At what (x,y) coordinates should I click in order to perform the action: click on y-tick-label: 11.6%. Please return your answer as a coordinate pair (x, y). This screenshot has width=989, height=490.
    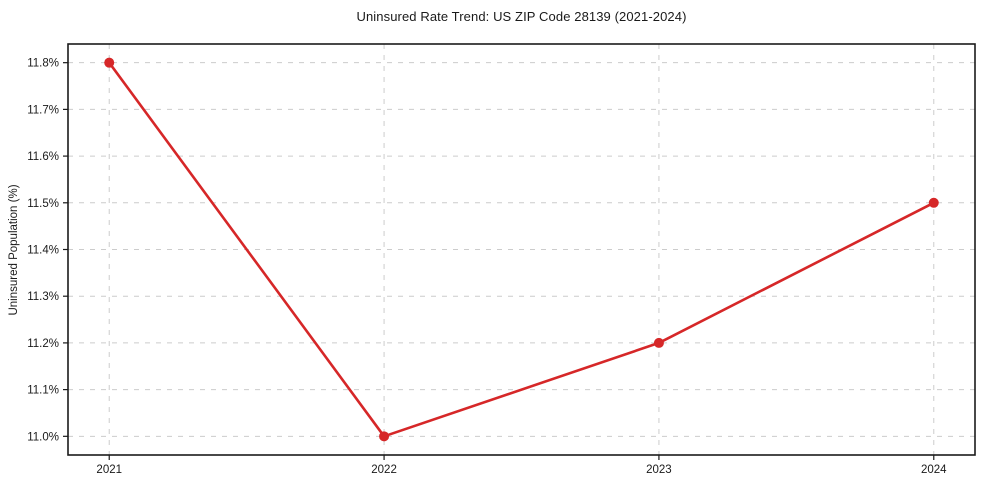
    Looking at the image, I should click on (43, 157).